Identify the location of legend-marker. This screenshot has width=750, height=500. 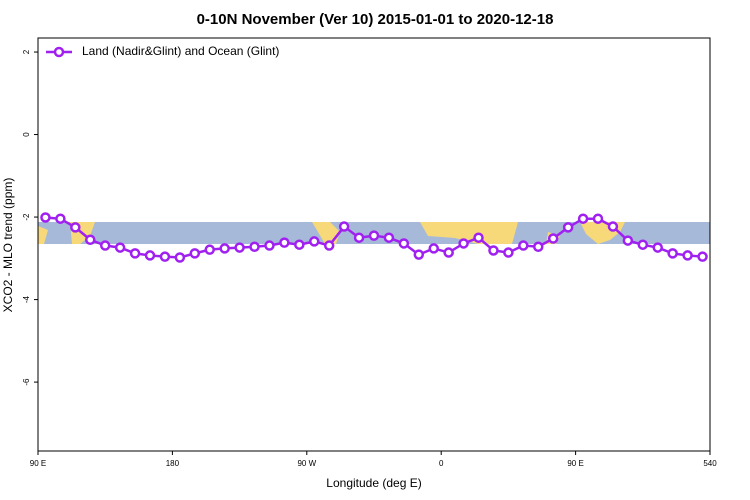
(59, 52).